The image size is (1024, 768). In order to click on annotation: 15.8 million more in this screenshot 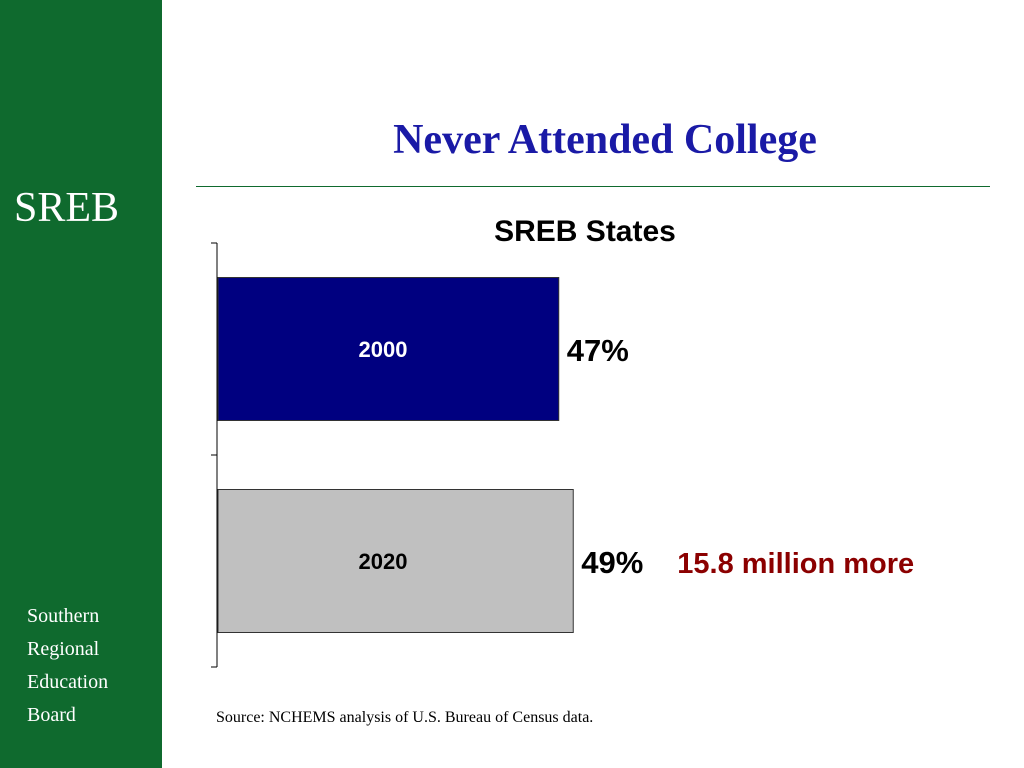, I will do `click(795, 564)`.